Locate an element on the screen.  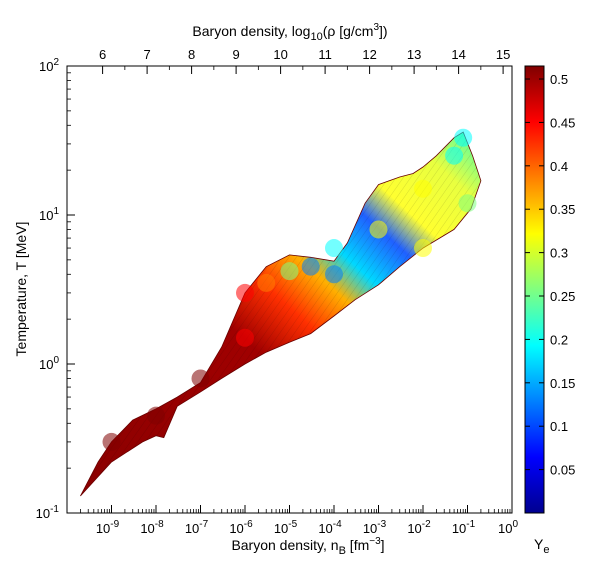
x2-tick-label: 12 is located at coordinates (369, 54).